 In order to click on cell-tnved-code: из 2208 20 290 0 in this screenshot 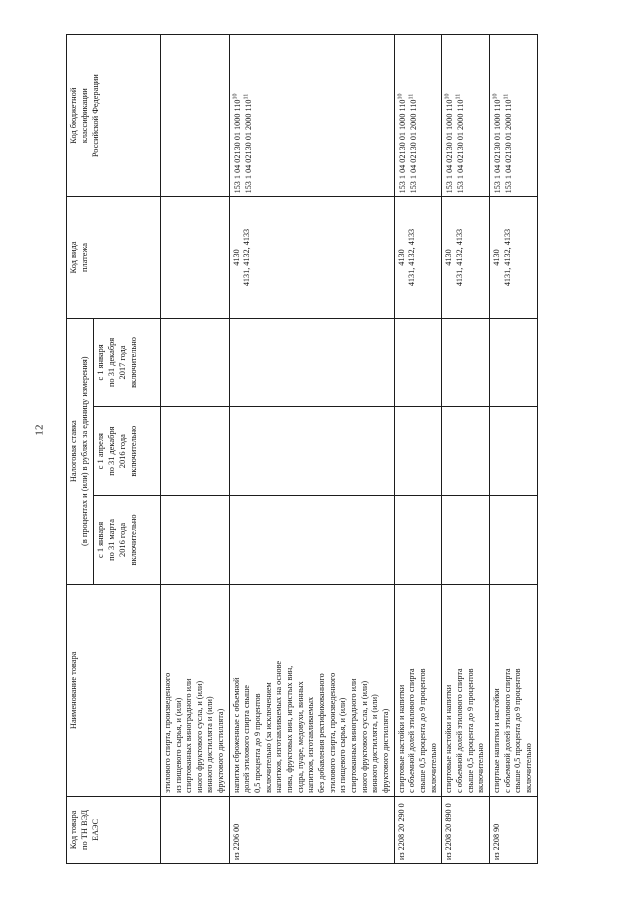, I will do `click(418, 829)`.